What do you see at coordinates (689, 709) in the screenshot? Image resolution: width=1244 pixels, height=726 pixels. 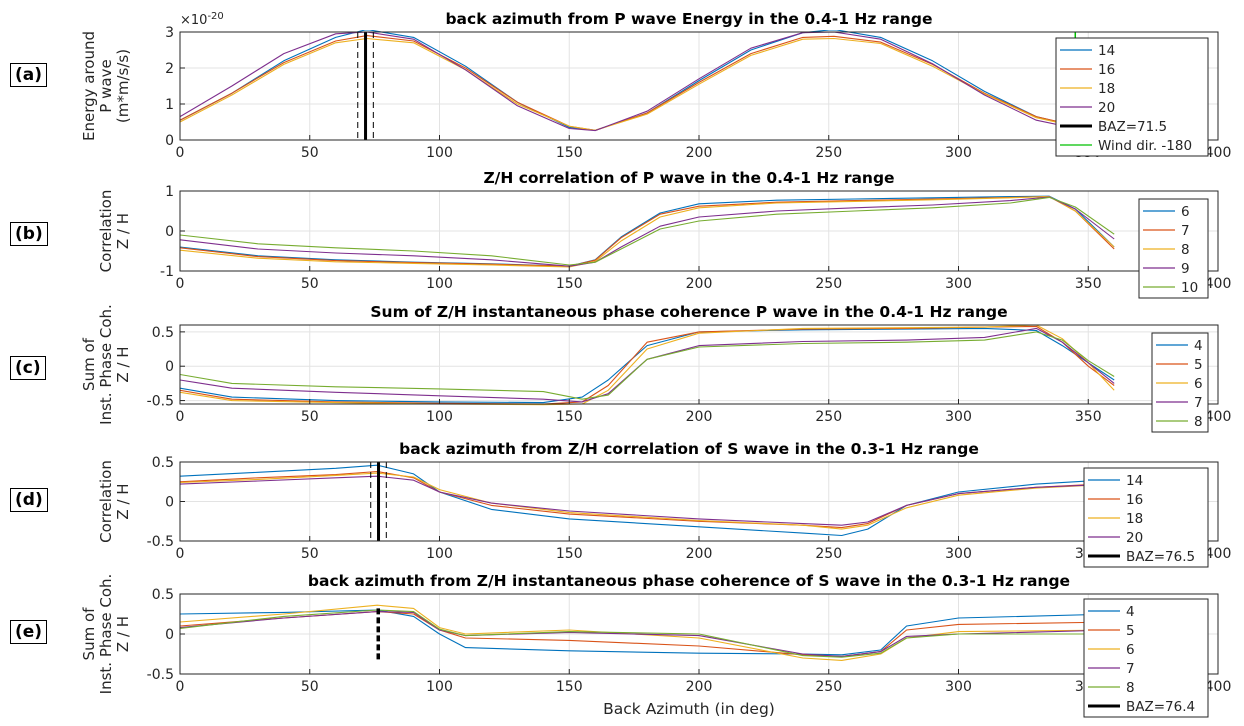 I see `x-axis-label: Back Azimuth (in deg)` at bounding box center [689, 709].